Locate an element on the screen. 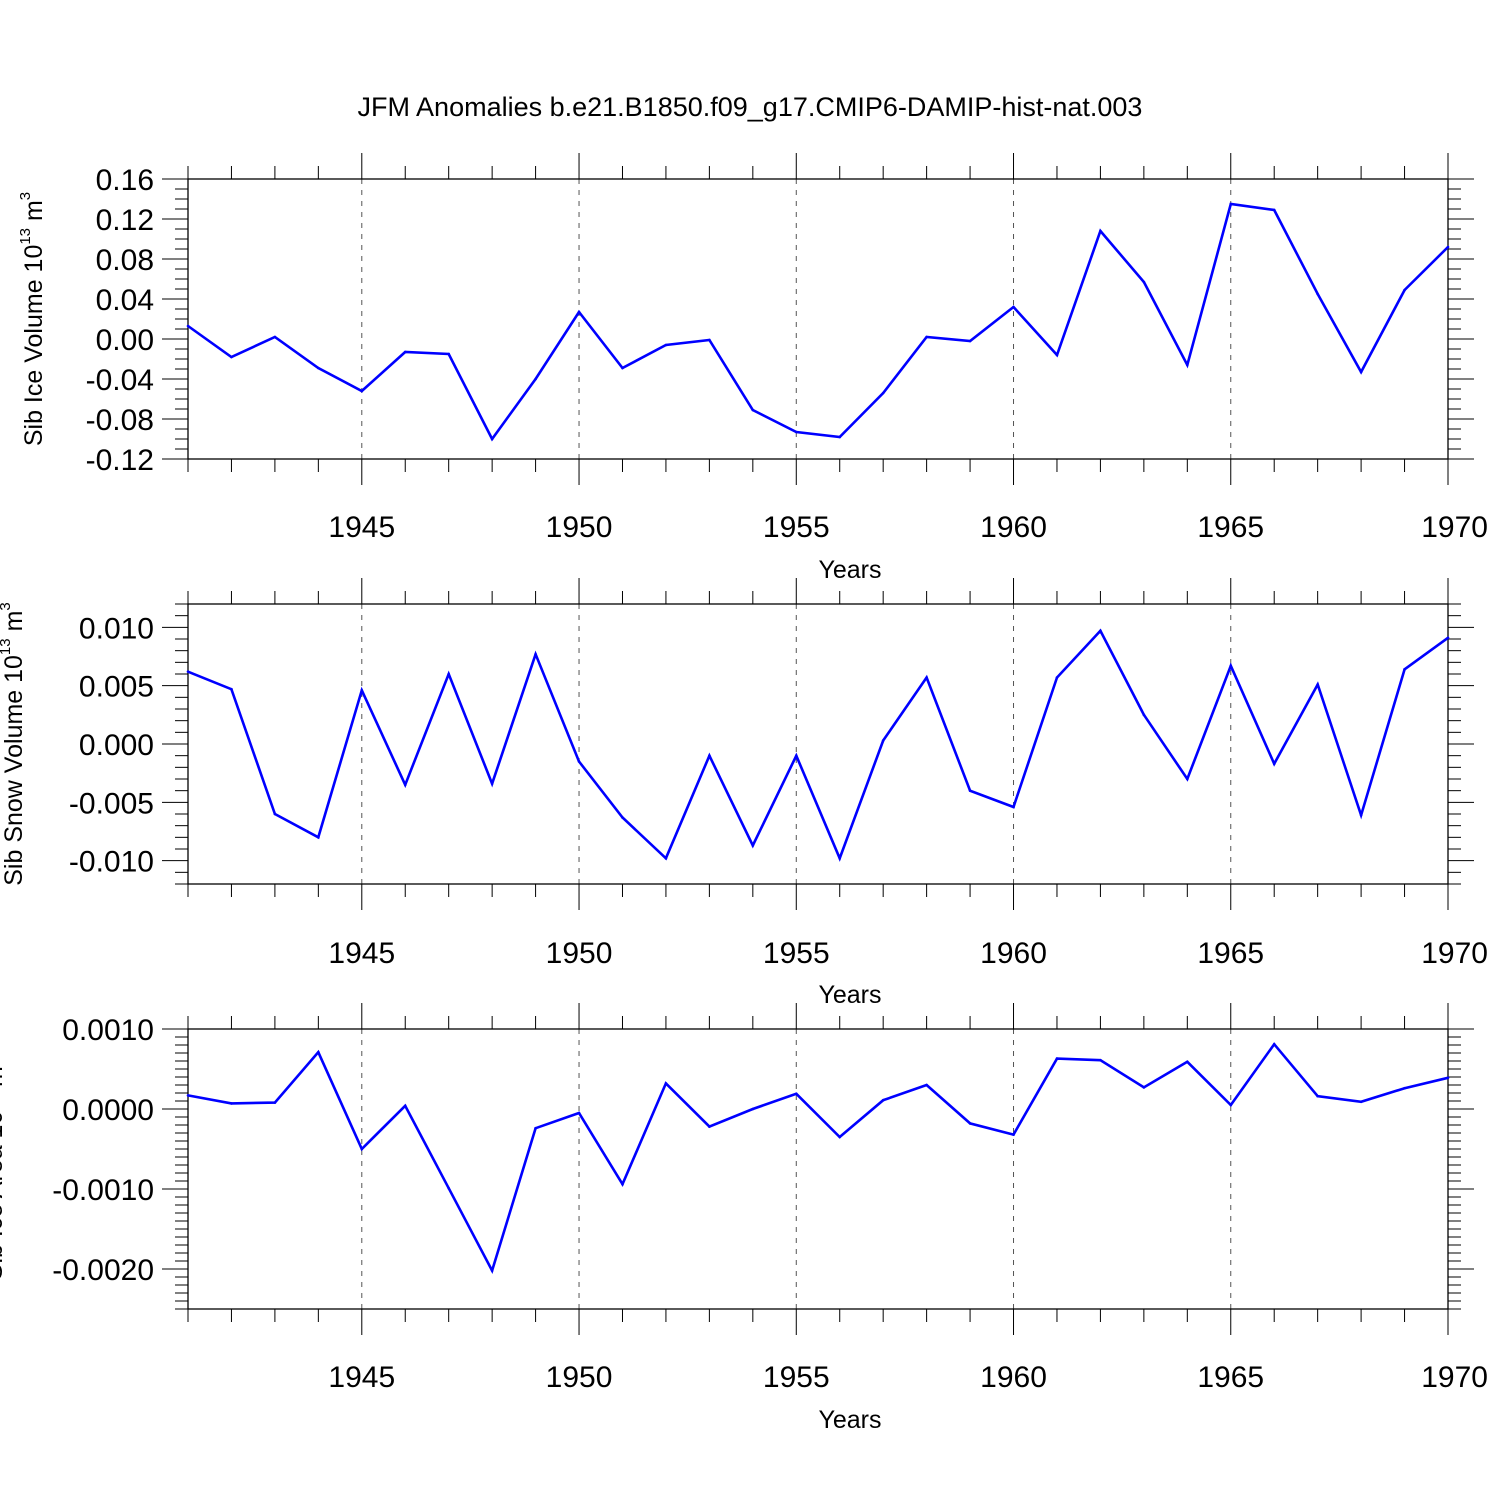  y-tick-label: -0.0020 is located at coordinates (103, 1270).